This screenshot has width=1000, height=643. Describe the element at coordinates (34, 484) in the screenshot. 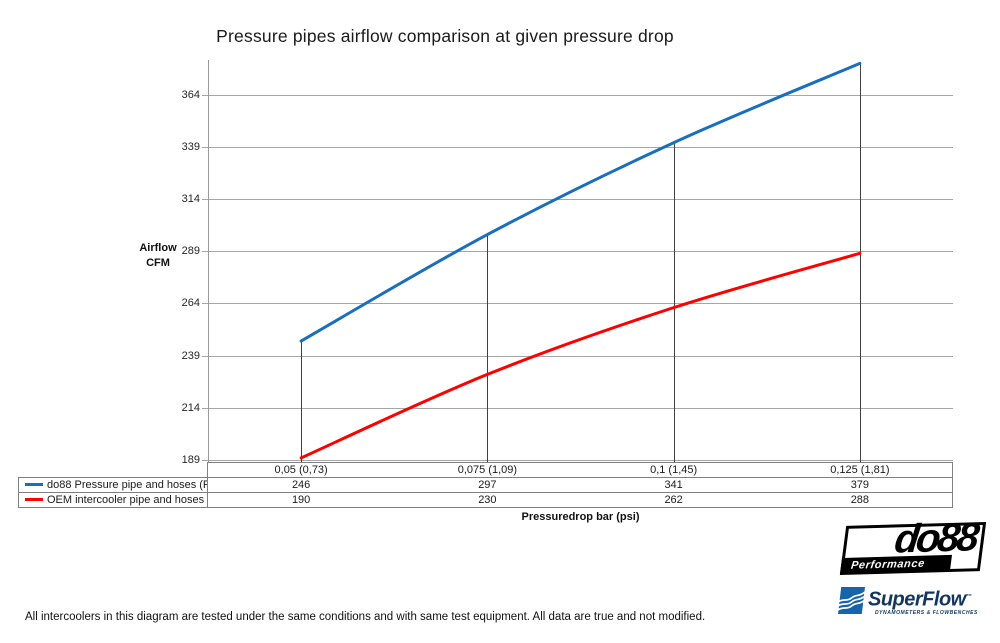

I see `do88-series-color-swatch` at that location.